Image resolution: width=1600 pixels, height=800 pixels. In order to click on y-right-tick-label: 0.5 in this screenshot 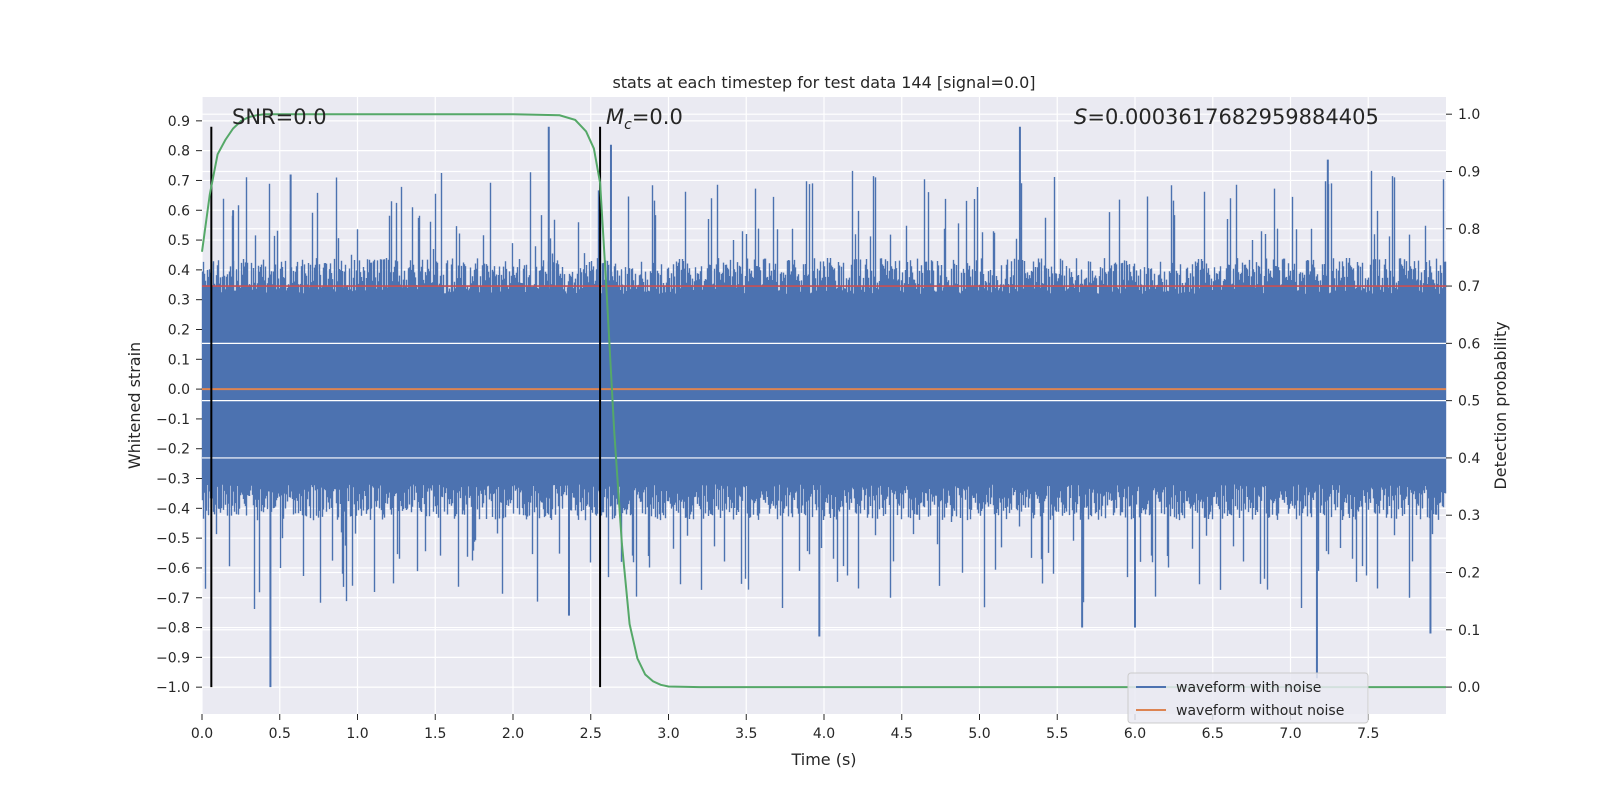, I will do `click(1469, 402)`.